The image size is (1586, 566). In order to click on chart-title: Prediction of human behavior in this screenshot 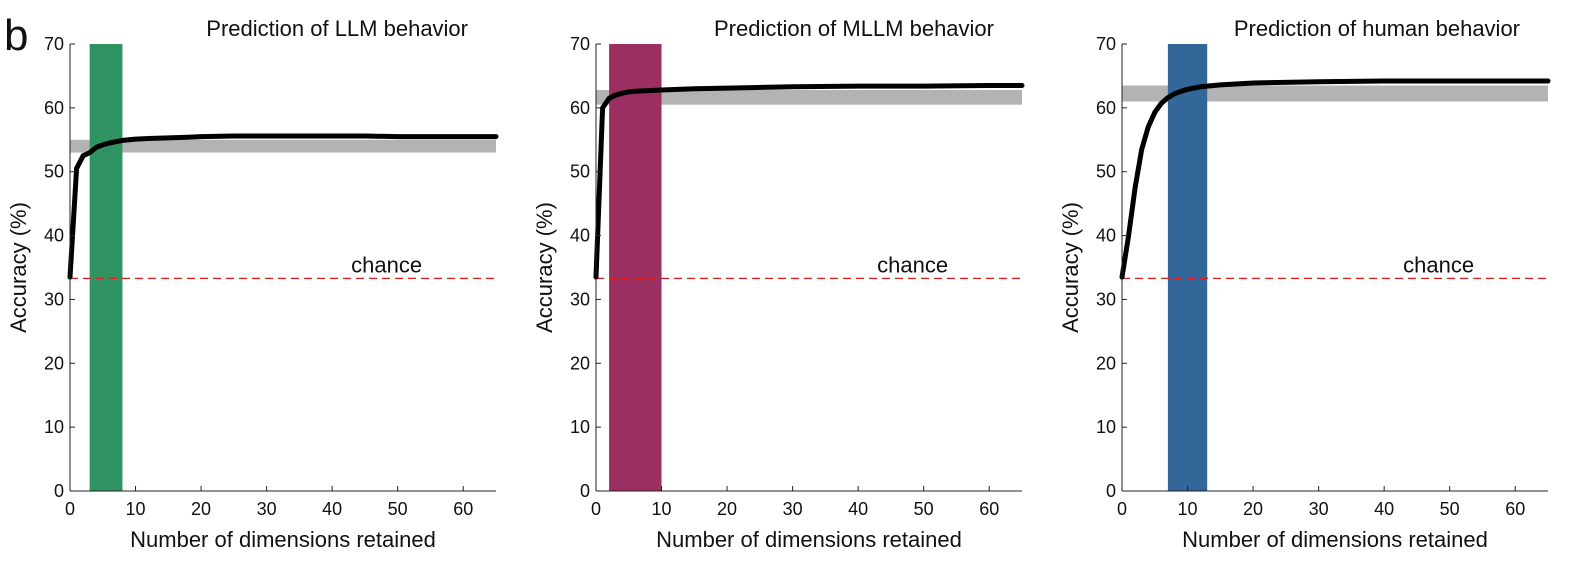, I will do `click(1377, 28)`.